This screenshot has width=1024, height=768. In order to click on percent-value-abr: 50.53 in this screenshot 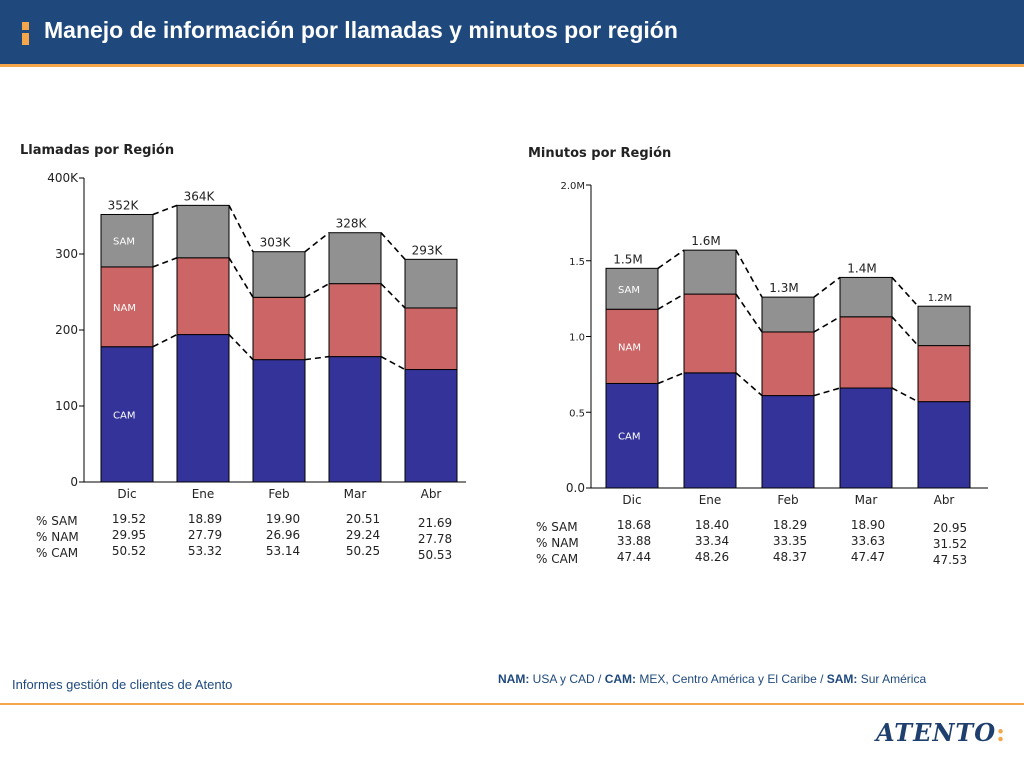, I will do `click(435, 555)`.